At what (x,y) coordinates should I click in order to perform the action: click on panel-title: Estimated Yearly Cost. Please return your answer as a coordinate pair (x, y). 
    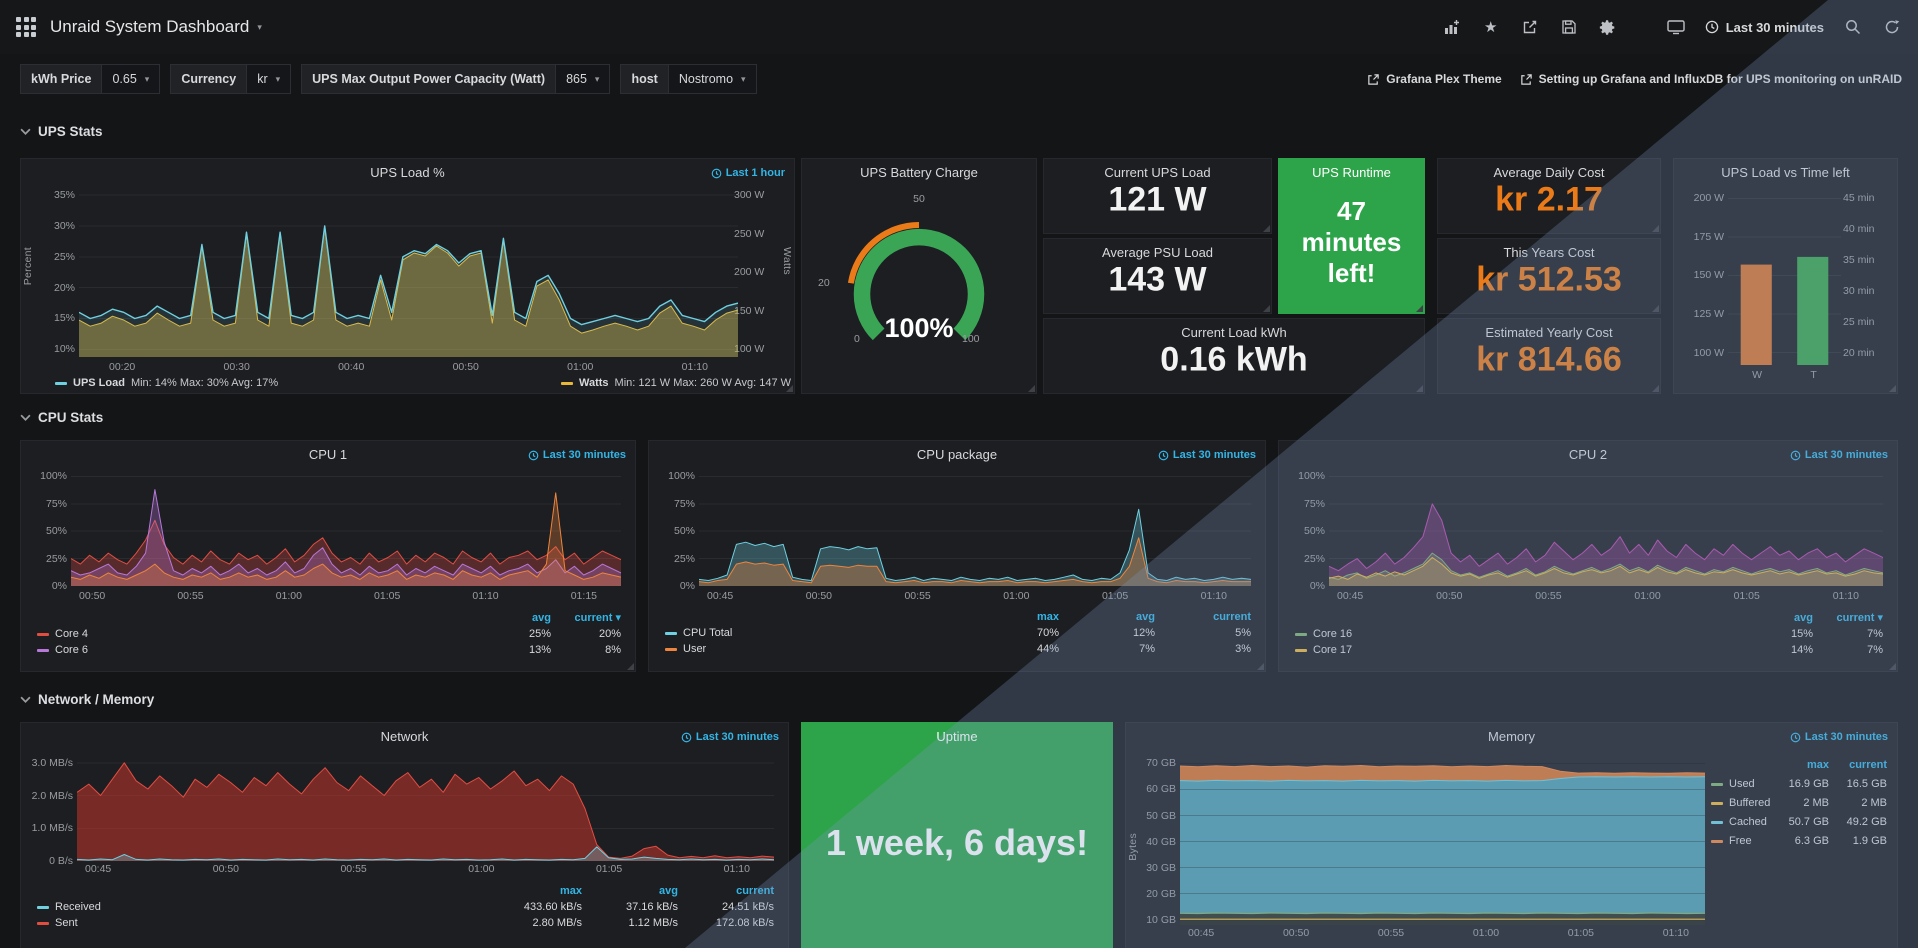
    Looking at the image, I should click on (1549, 332).